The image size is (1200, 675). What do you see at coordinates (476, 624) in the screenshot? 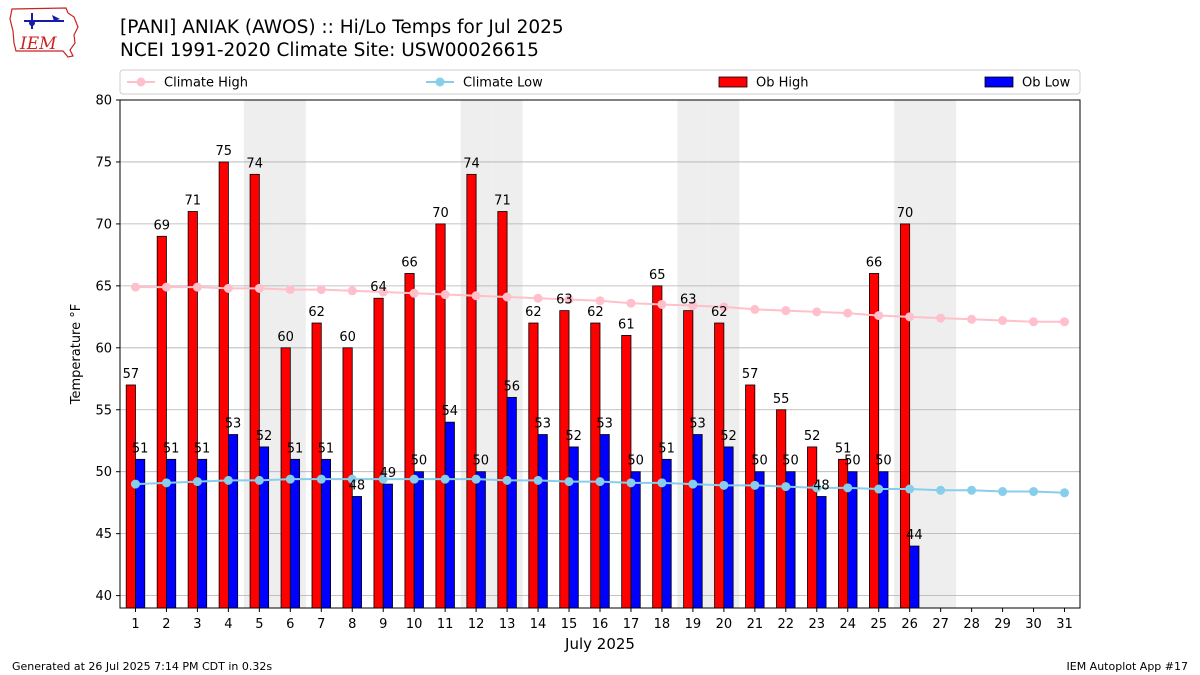
I see `x-tick-label: 12` at bounding box center [476, 624].